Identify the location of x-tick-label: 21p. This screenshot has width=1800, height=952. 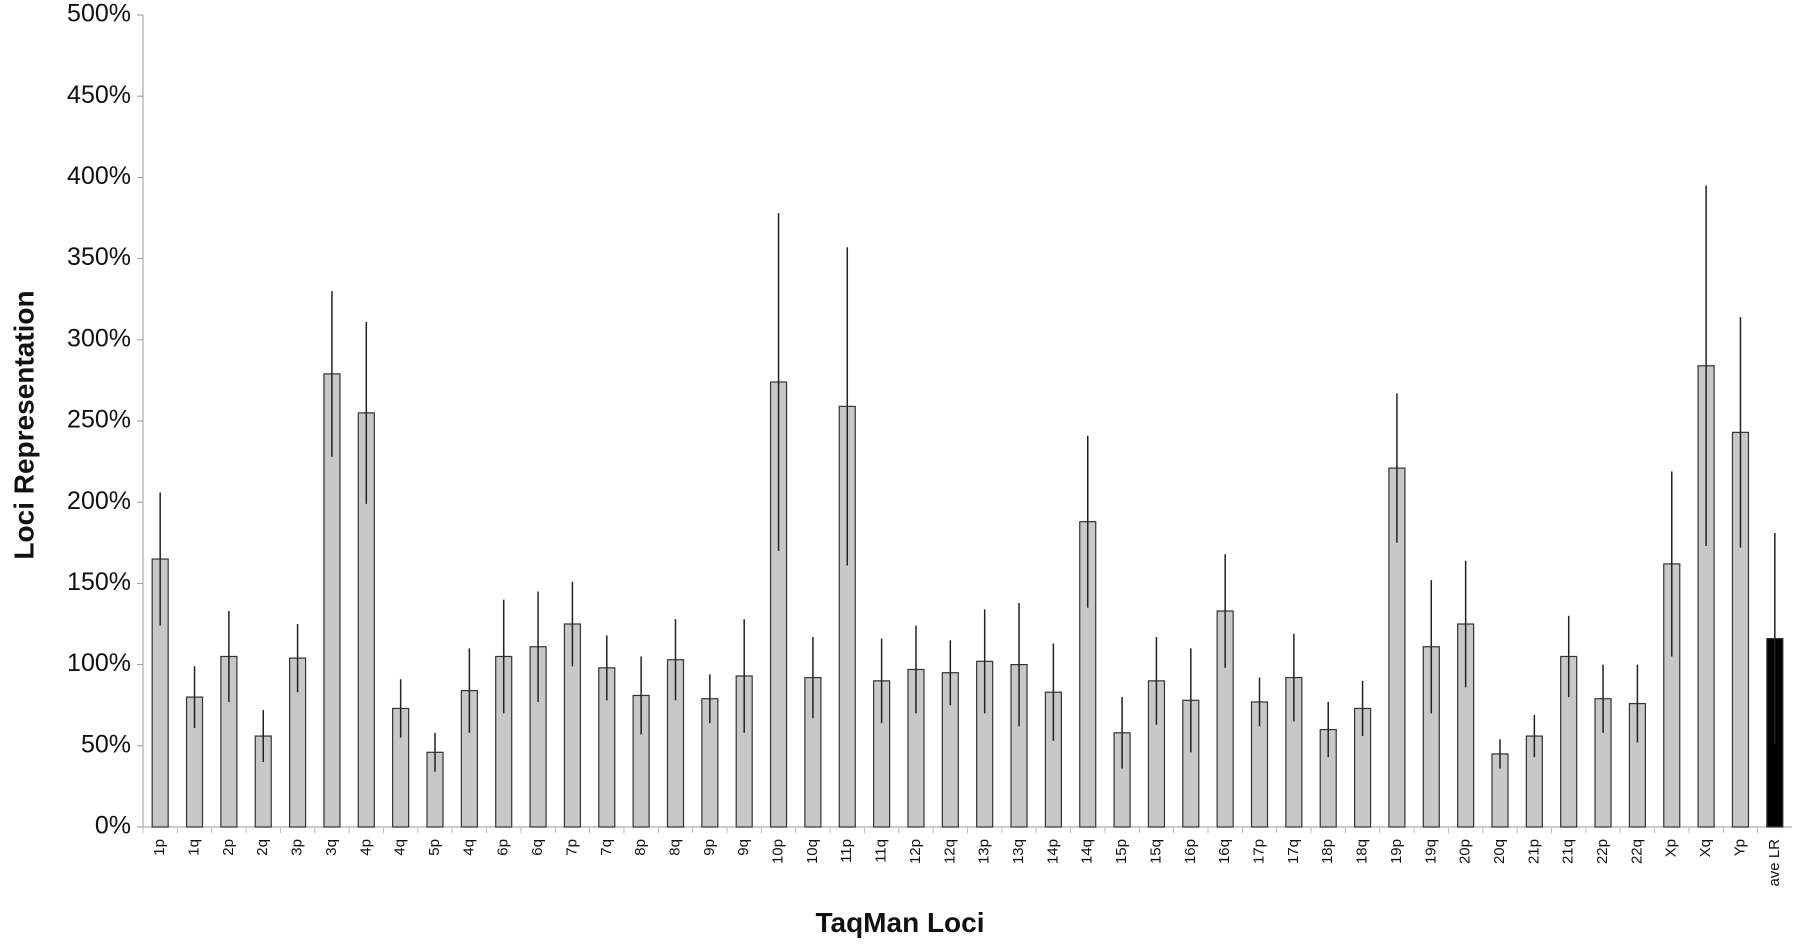
(1533, 851).